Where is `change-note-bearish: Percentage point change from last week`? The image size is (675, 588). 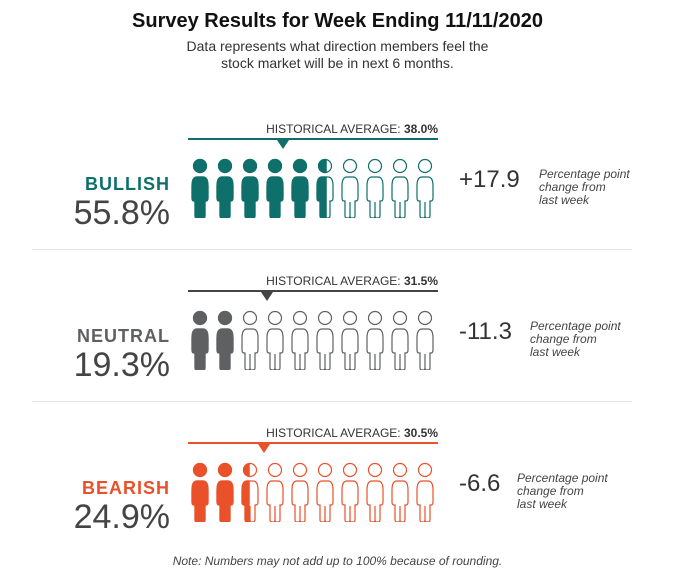
change-note-bearish: Percentage point change from last week is located at coordinates (577, 491).